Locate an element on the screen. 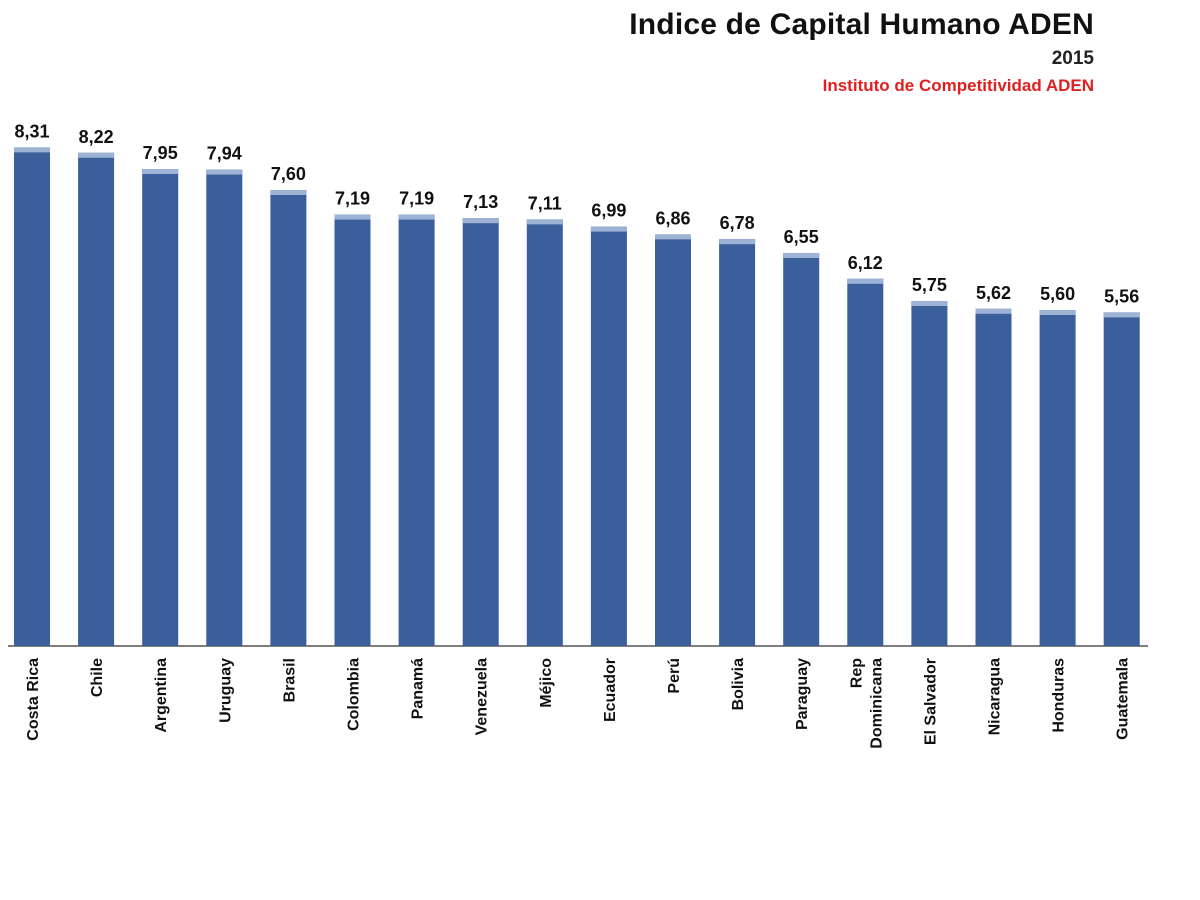  bar-group: 8,31 Costa Rica is located at coordinates (32, 431).